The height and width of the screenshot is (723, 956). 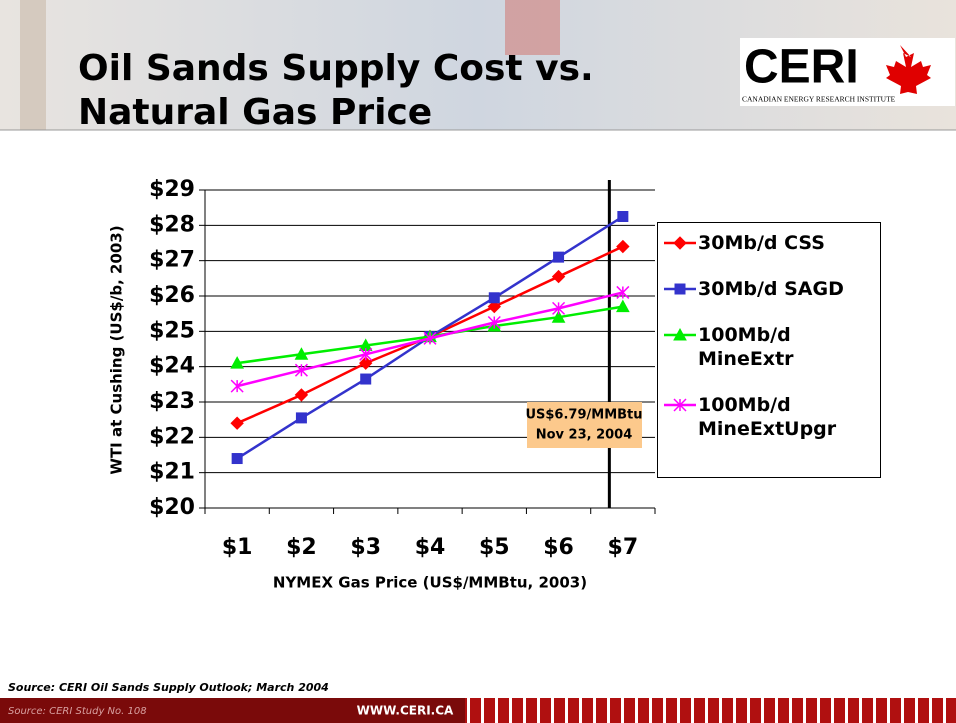 What do you see at coordinates (172, 260) in the screenshot?
I see `y-tick-label: $27` at bounding box center [172, 260].